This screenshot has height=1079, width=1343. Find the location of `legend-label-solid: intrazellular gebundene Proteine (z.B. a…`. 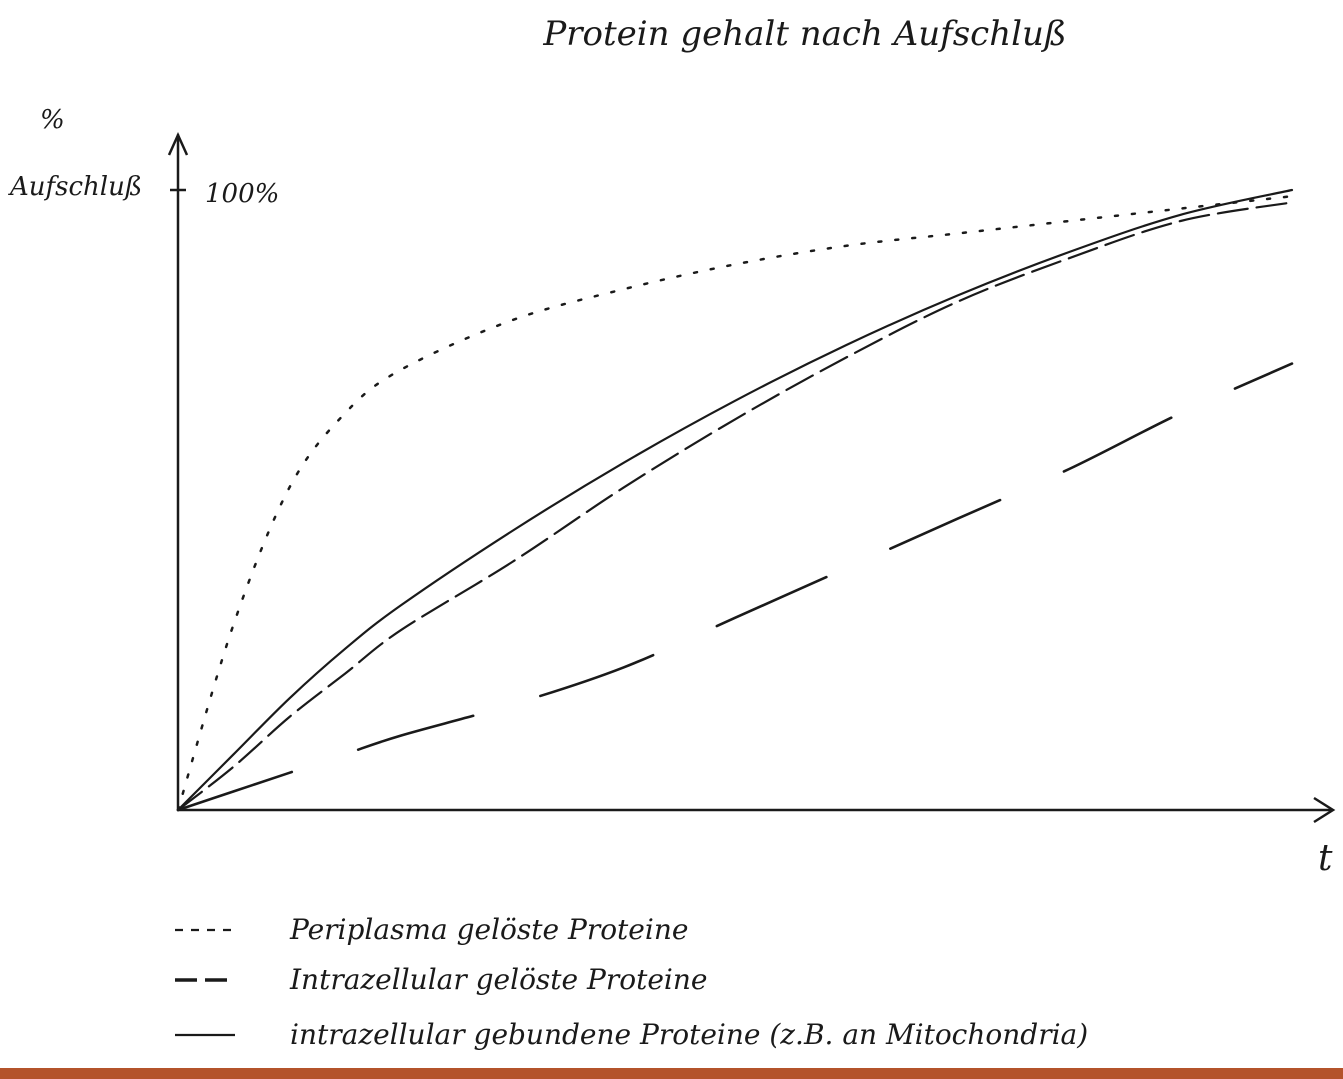

legend-label-solid: intrazellular gebundene Proteine (z.B. a… is located at coordinates (689, 1034).